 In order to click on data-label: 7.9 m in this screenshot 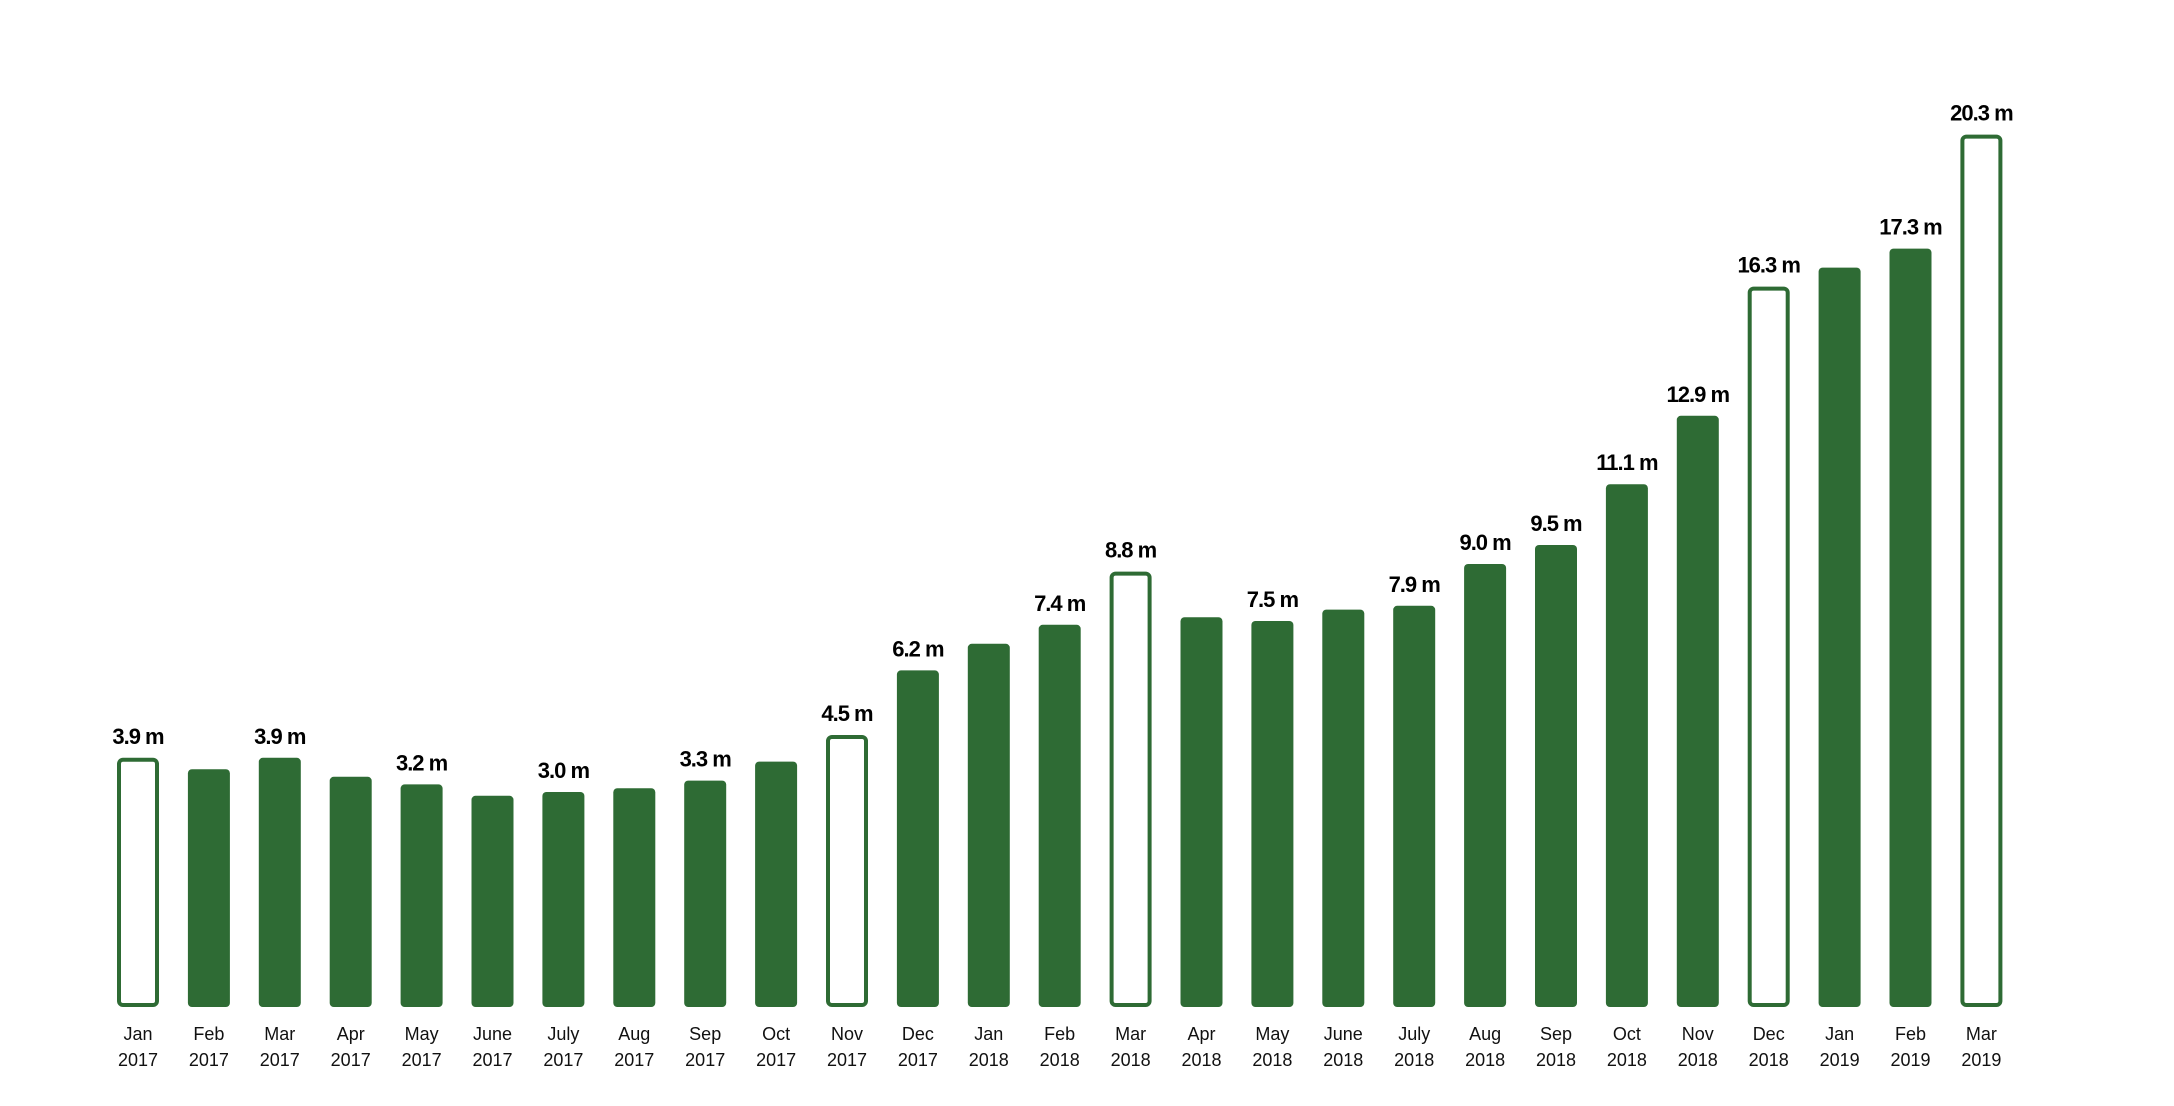, I will do `click(1415, 584)`.